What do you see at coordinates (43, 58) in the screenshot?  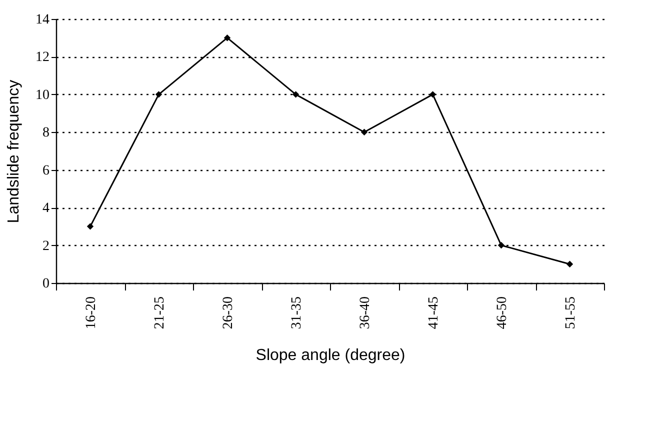 I see `y-tick-label: 12` at bounding box center [43, 58].